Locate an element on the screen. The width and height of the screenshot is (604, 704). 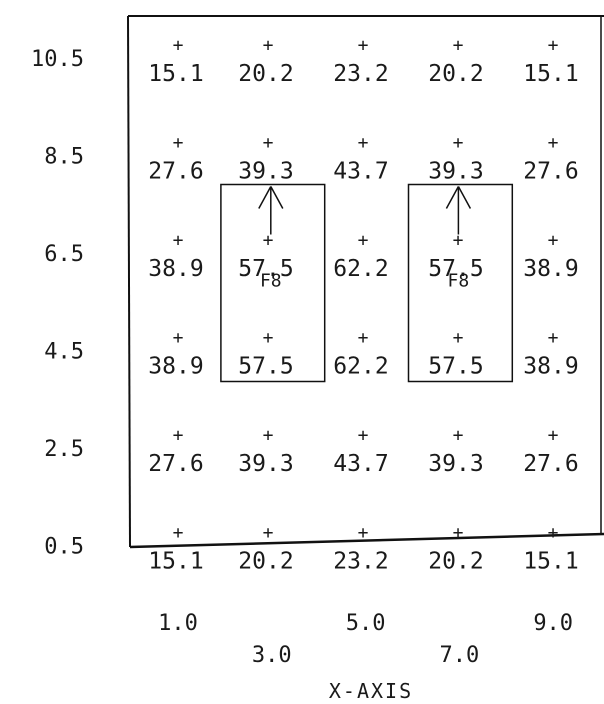
frame-left is located at coordinates (129, 281).